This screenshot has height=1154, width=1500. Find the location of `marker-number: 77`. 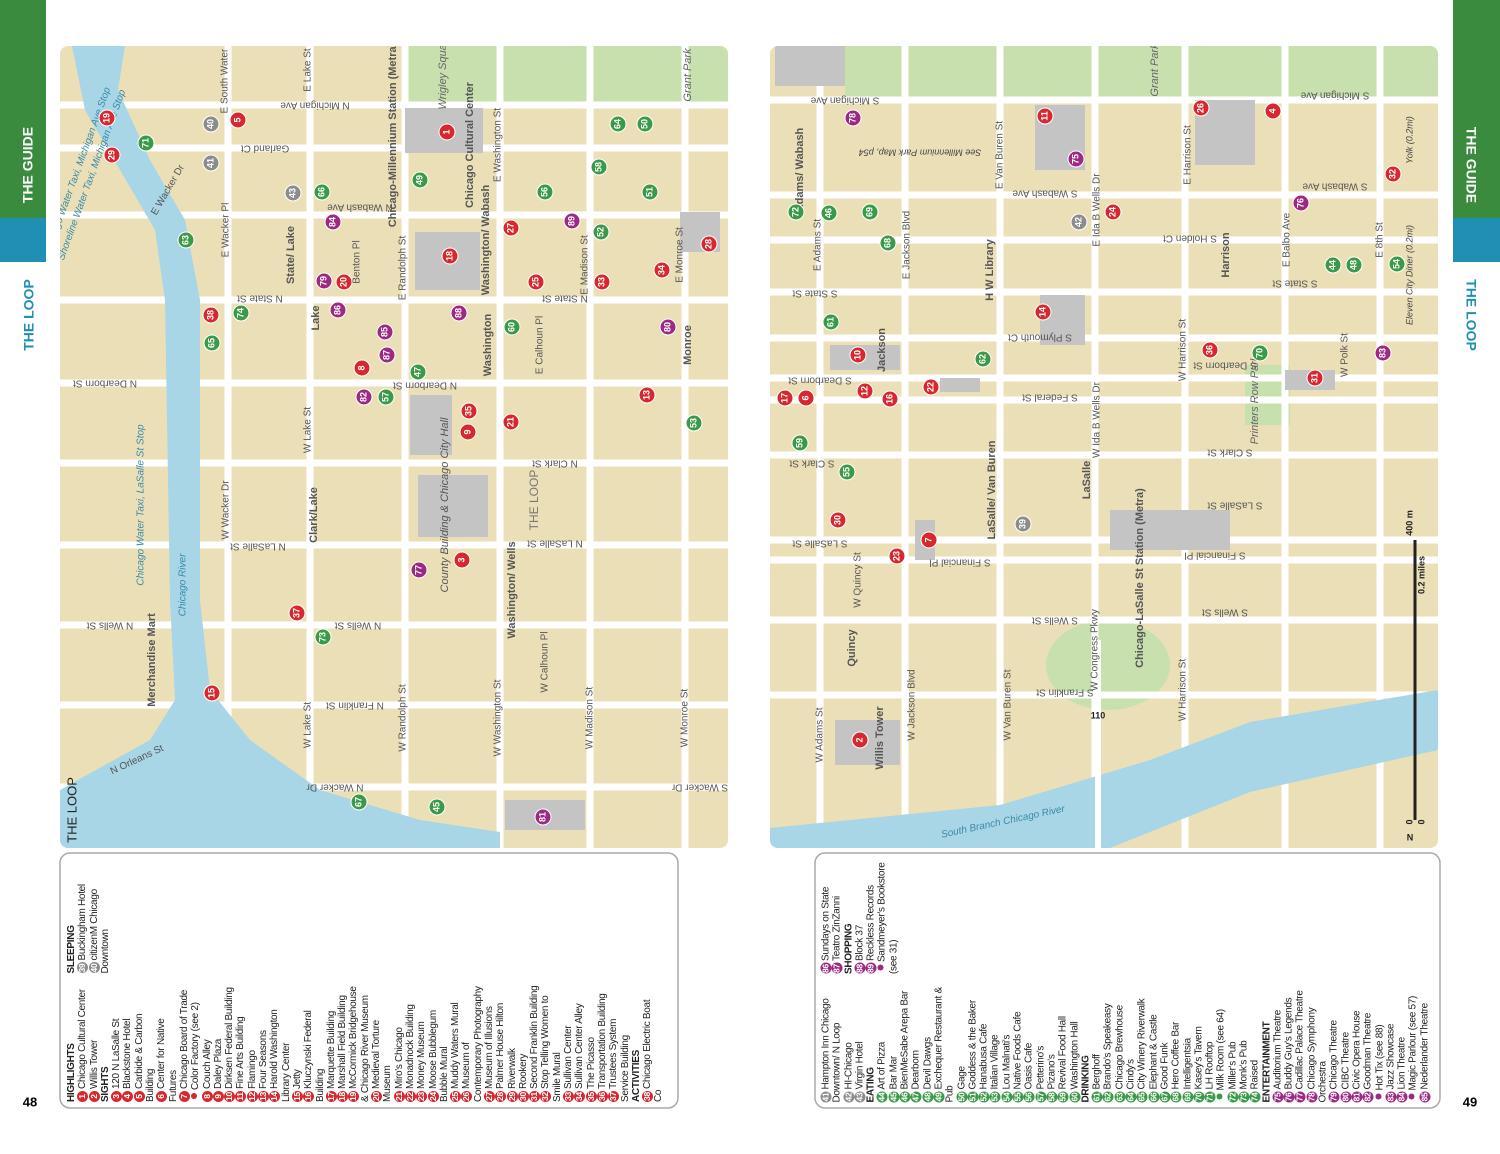

marker-number: 77 is located at coordinates (418, 570).